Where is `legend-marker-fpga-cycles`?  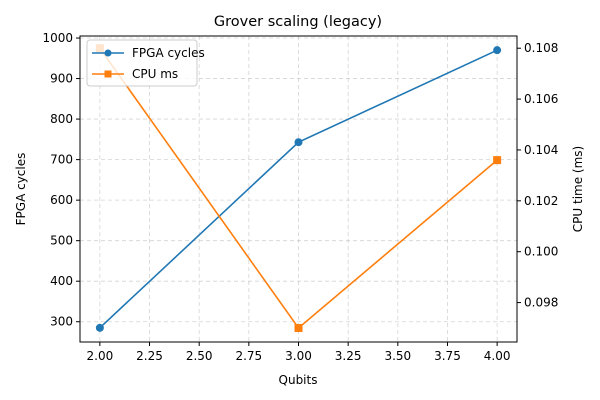 legend-marker-fpga-cycles is located at coordinates (108, 53).